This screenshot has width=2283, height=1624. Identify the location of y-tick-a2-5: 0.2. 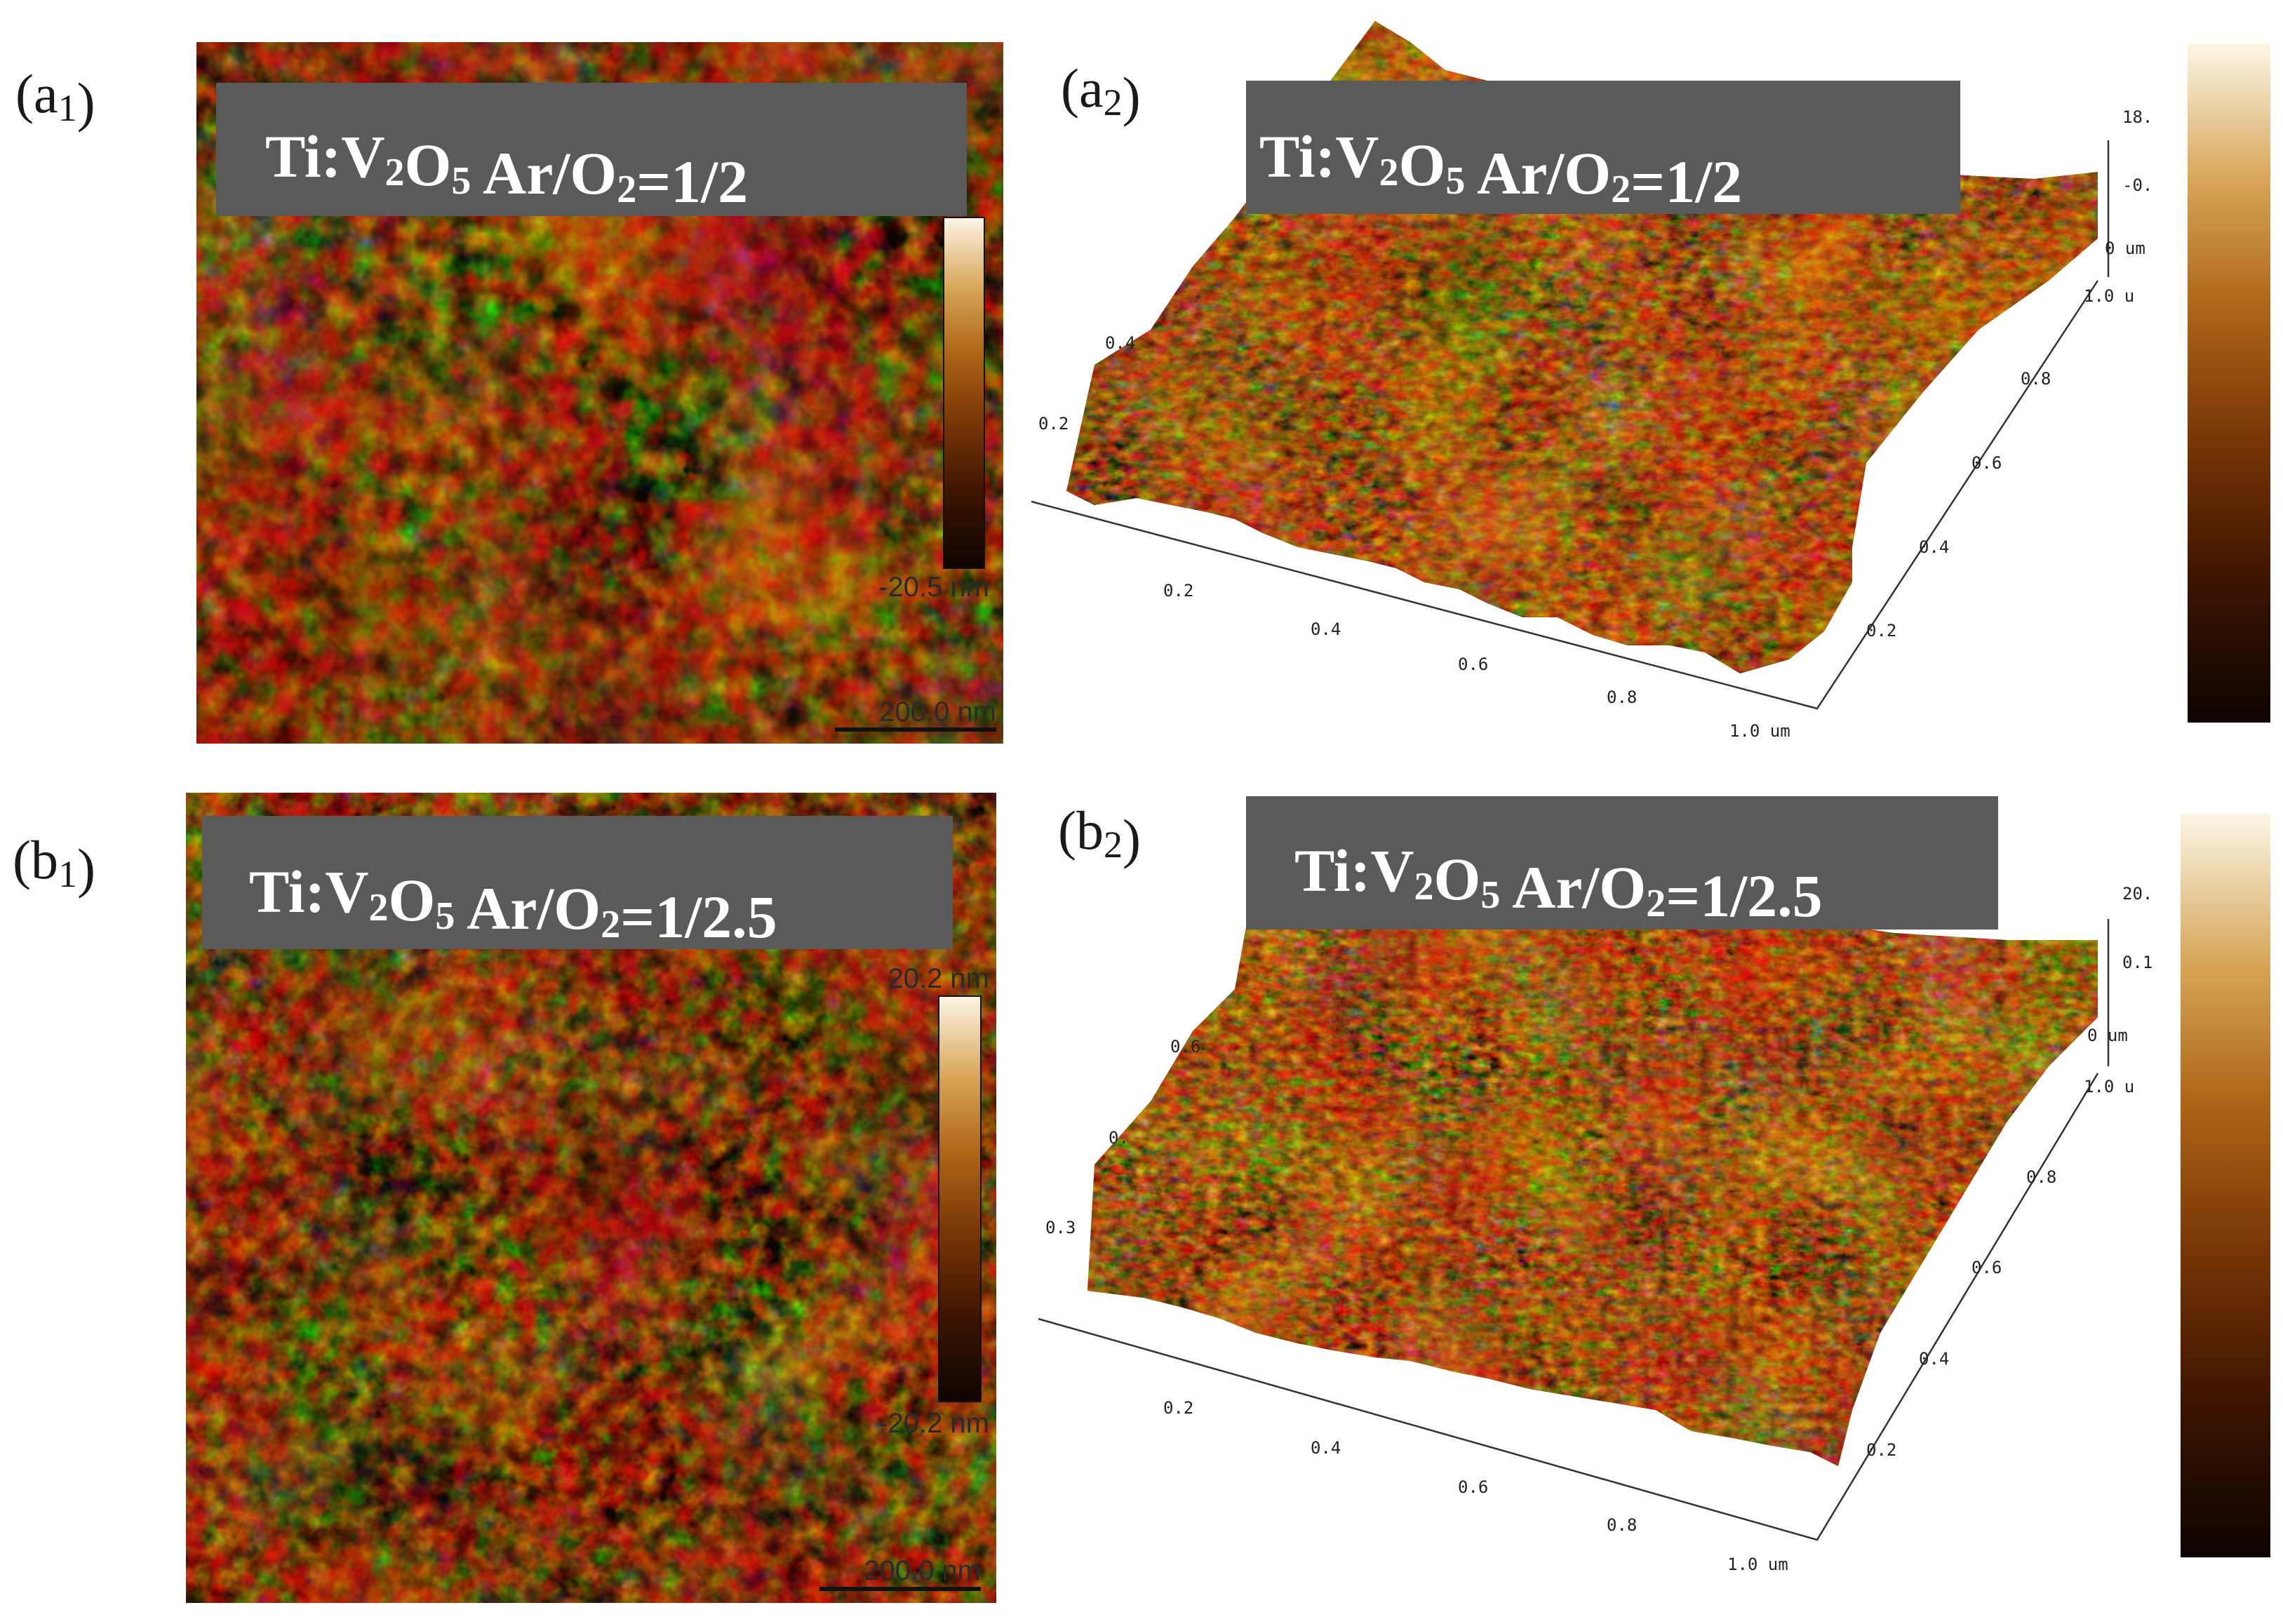
(1881, 630).